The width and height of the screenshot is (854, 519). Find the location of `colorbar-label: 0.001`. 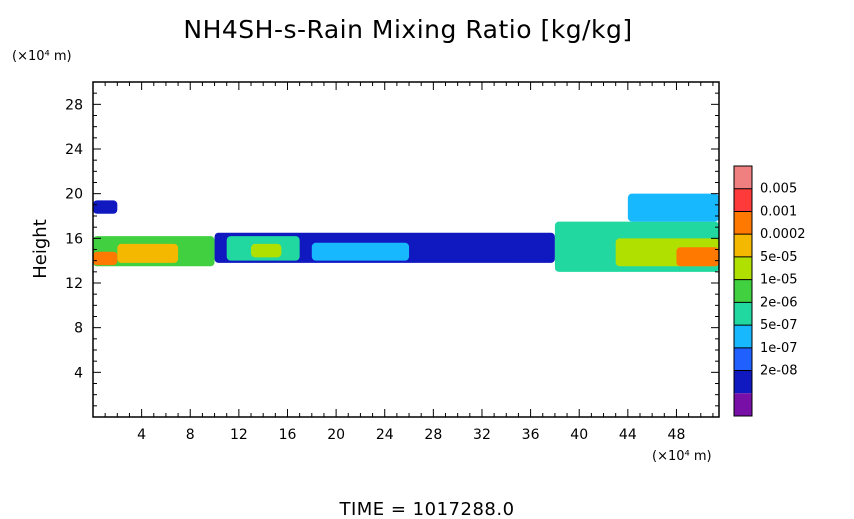

colorbar-label: 0.001 is located at coordinates (778, 211).